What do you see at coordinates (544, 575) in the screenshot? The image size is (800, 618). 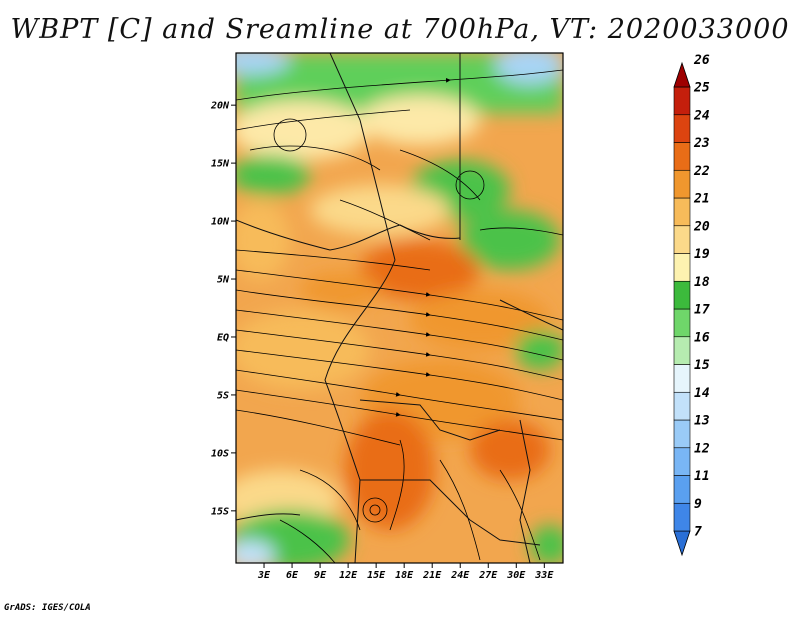 I see `x-tick-label: 33E` at bounding box center [544, 575].